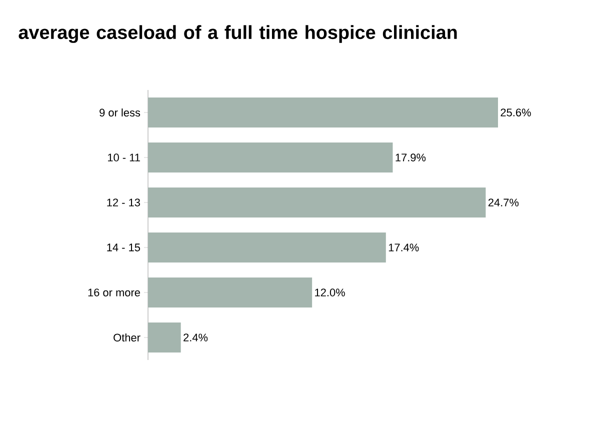 The width and height of the screenshot is (594, 447). What do you see at coordinates (515, 112) in the screenshot?
I see `data-label: 25.6%` at bounding box center [515, 112].